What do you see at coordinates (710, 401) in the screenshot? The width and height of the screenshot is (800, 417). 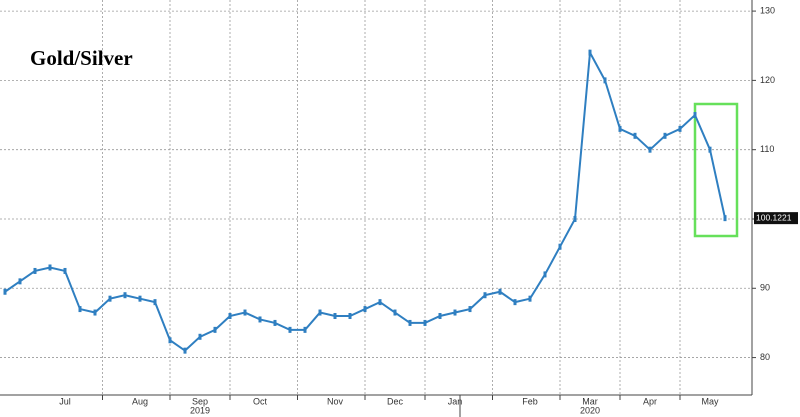 I see `x-tick-label: May` at bounding box center [710, 401].